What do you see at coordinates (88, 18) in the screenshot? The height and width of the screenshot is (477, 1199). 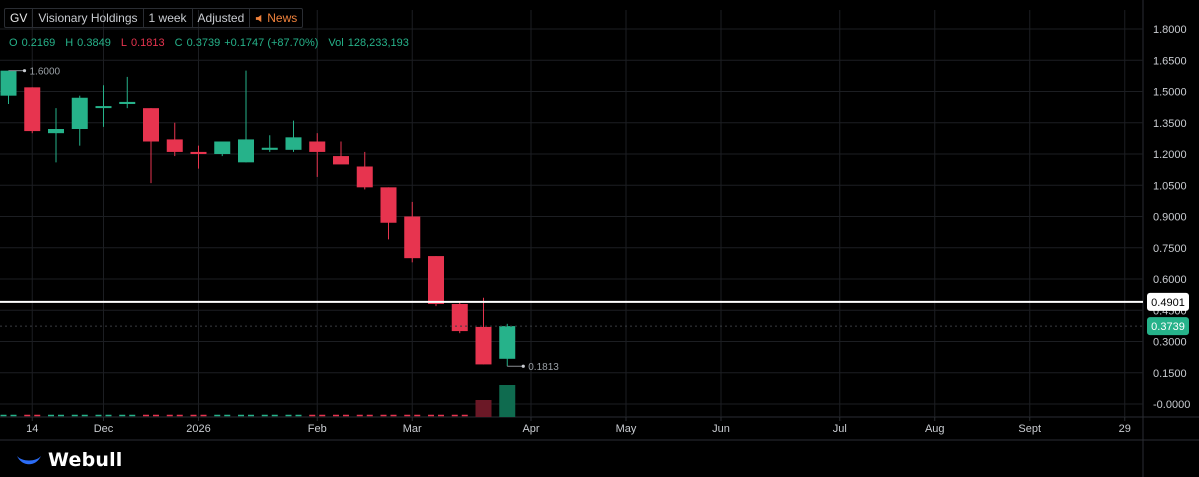 I see `company-name: Visionary Holdings` at bounding box center [88, 18].